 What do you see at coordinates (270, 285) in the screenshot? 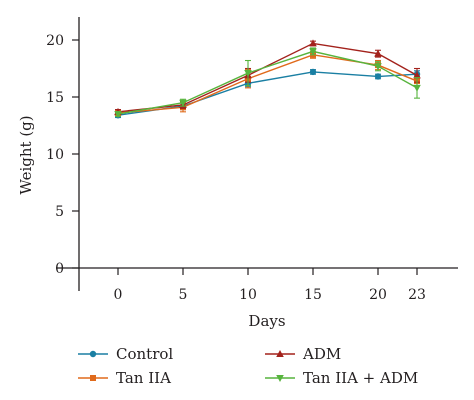
I see `x-axis-ticks: 0 5 10 15 20 23` at bounding box center [270, 285].